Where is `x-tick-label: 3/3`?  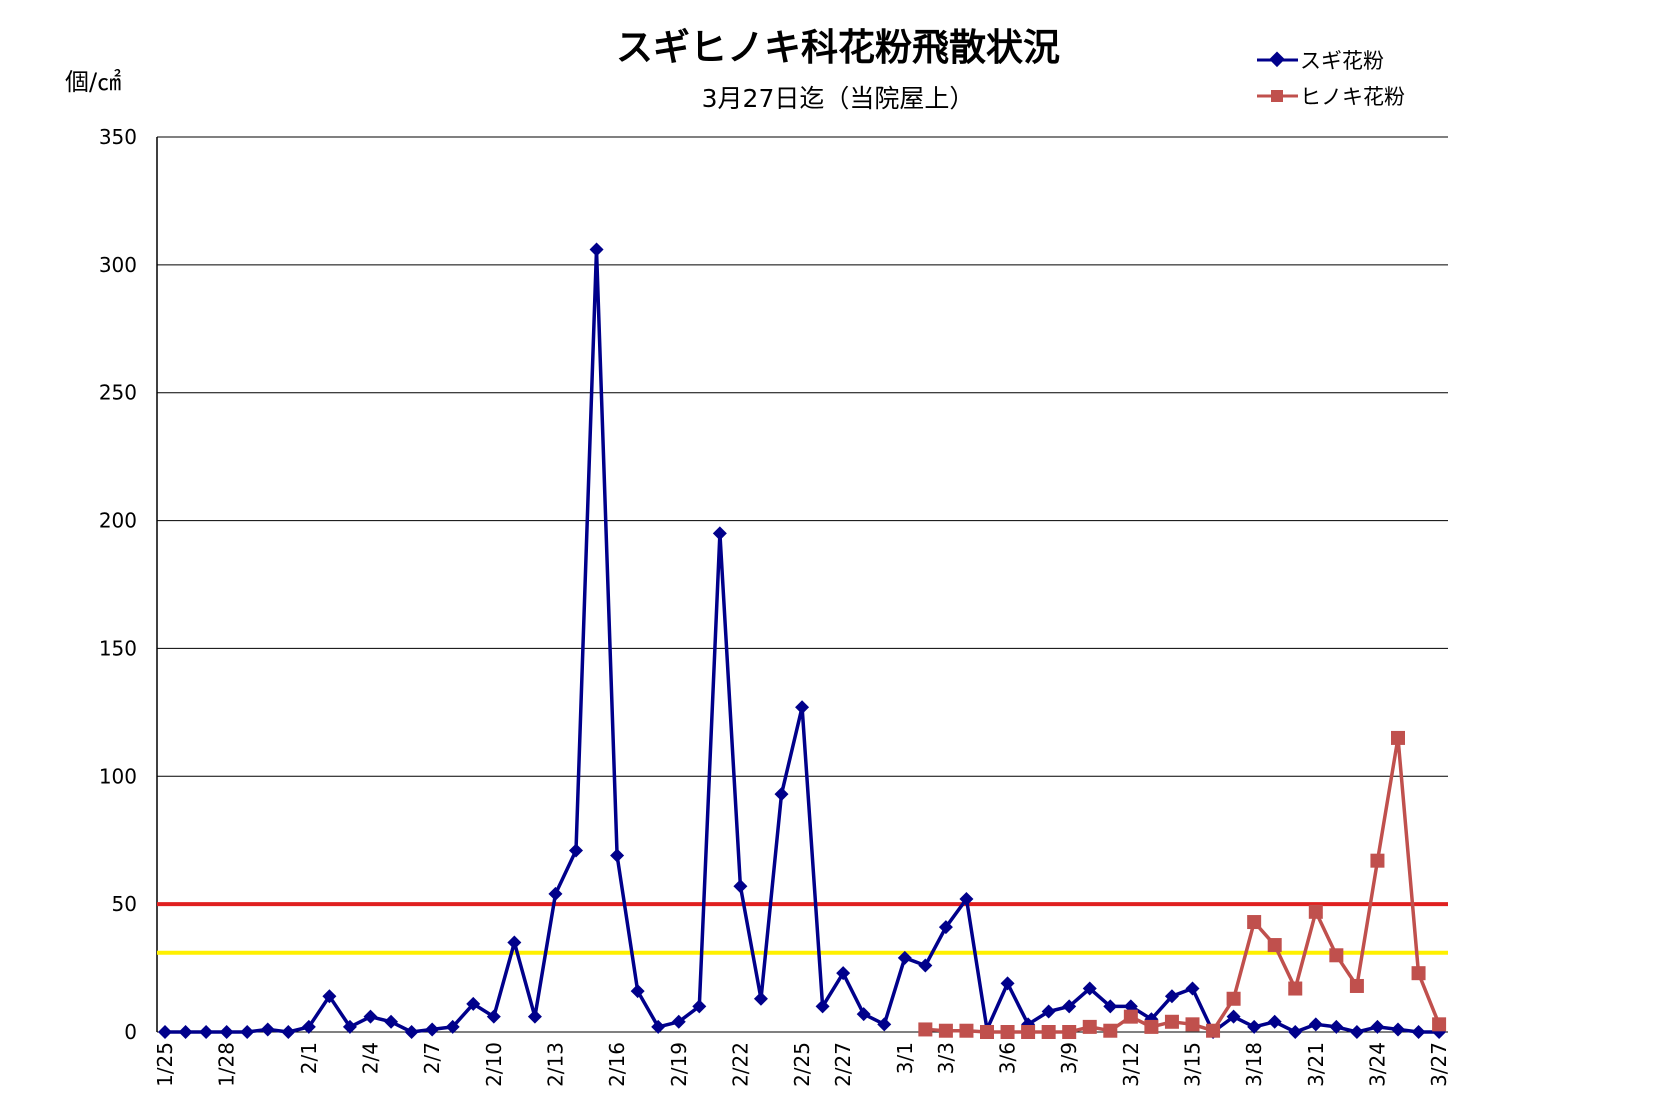 x-tick-label: 3/3 is located at coordinates (946, 1058).